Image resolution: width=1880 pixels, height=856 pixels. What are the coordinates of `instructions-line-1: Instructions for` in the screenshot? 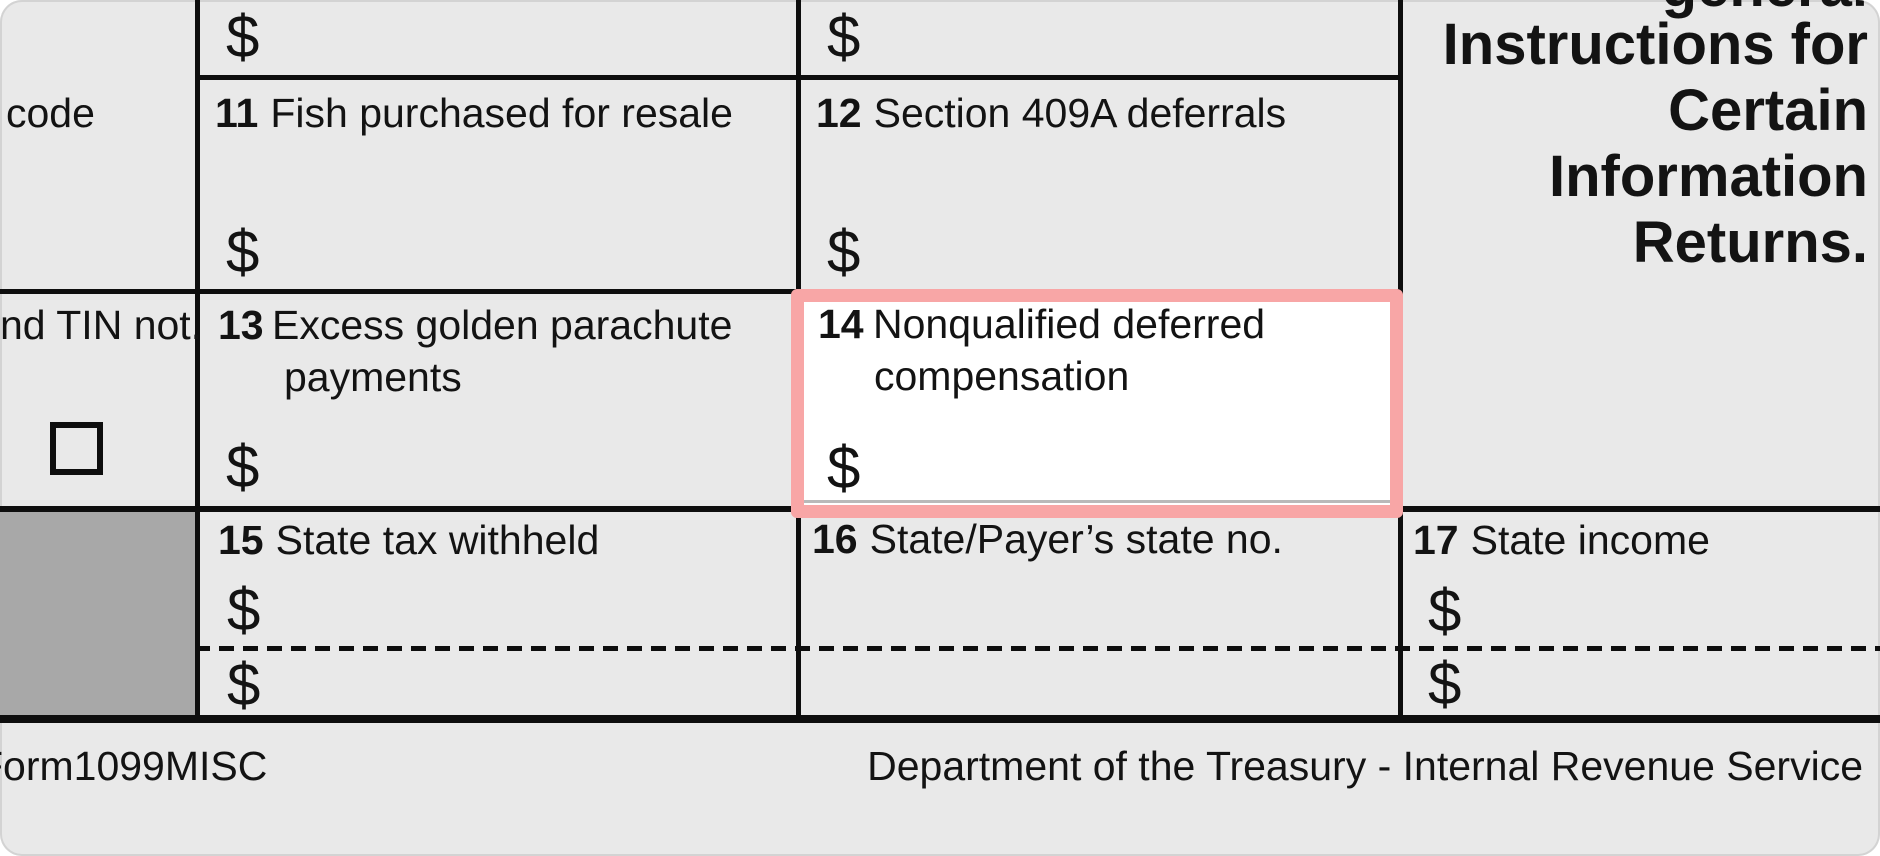 It's located at (1655, 44).